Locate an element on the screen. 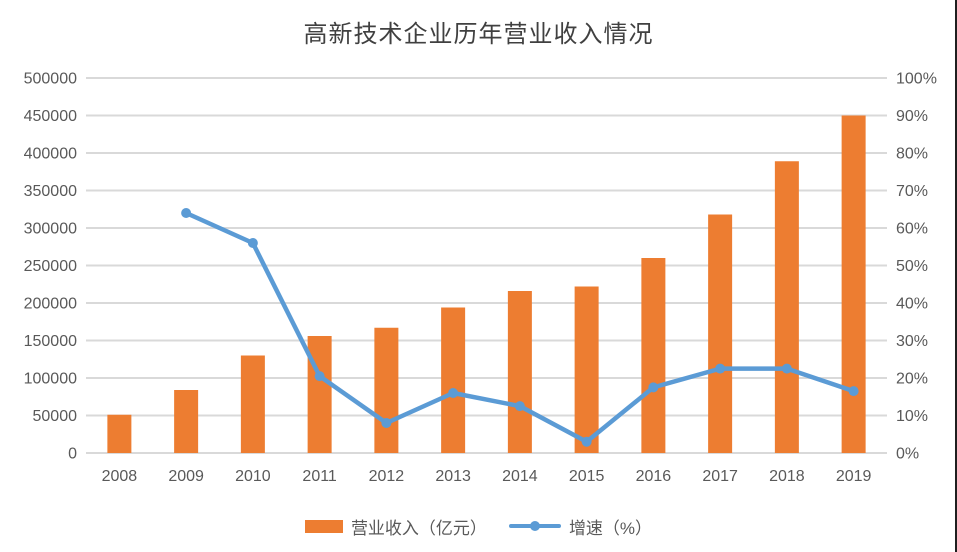 The width and height of the screenshot is (957, 552). right-axis-tick-label: 0% is located at coordinates (907, 454).